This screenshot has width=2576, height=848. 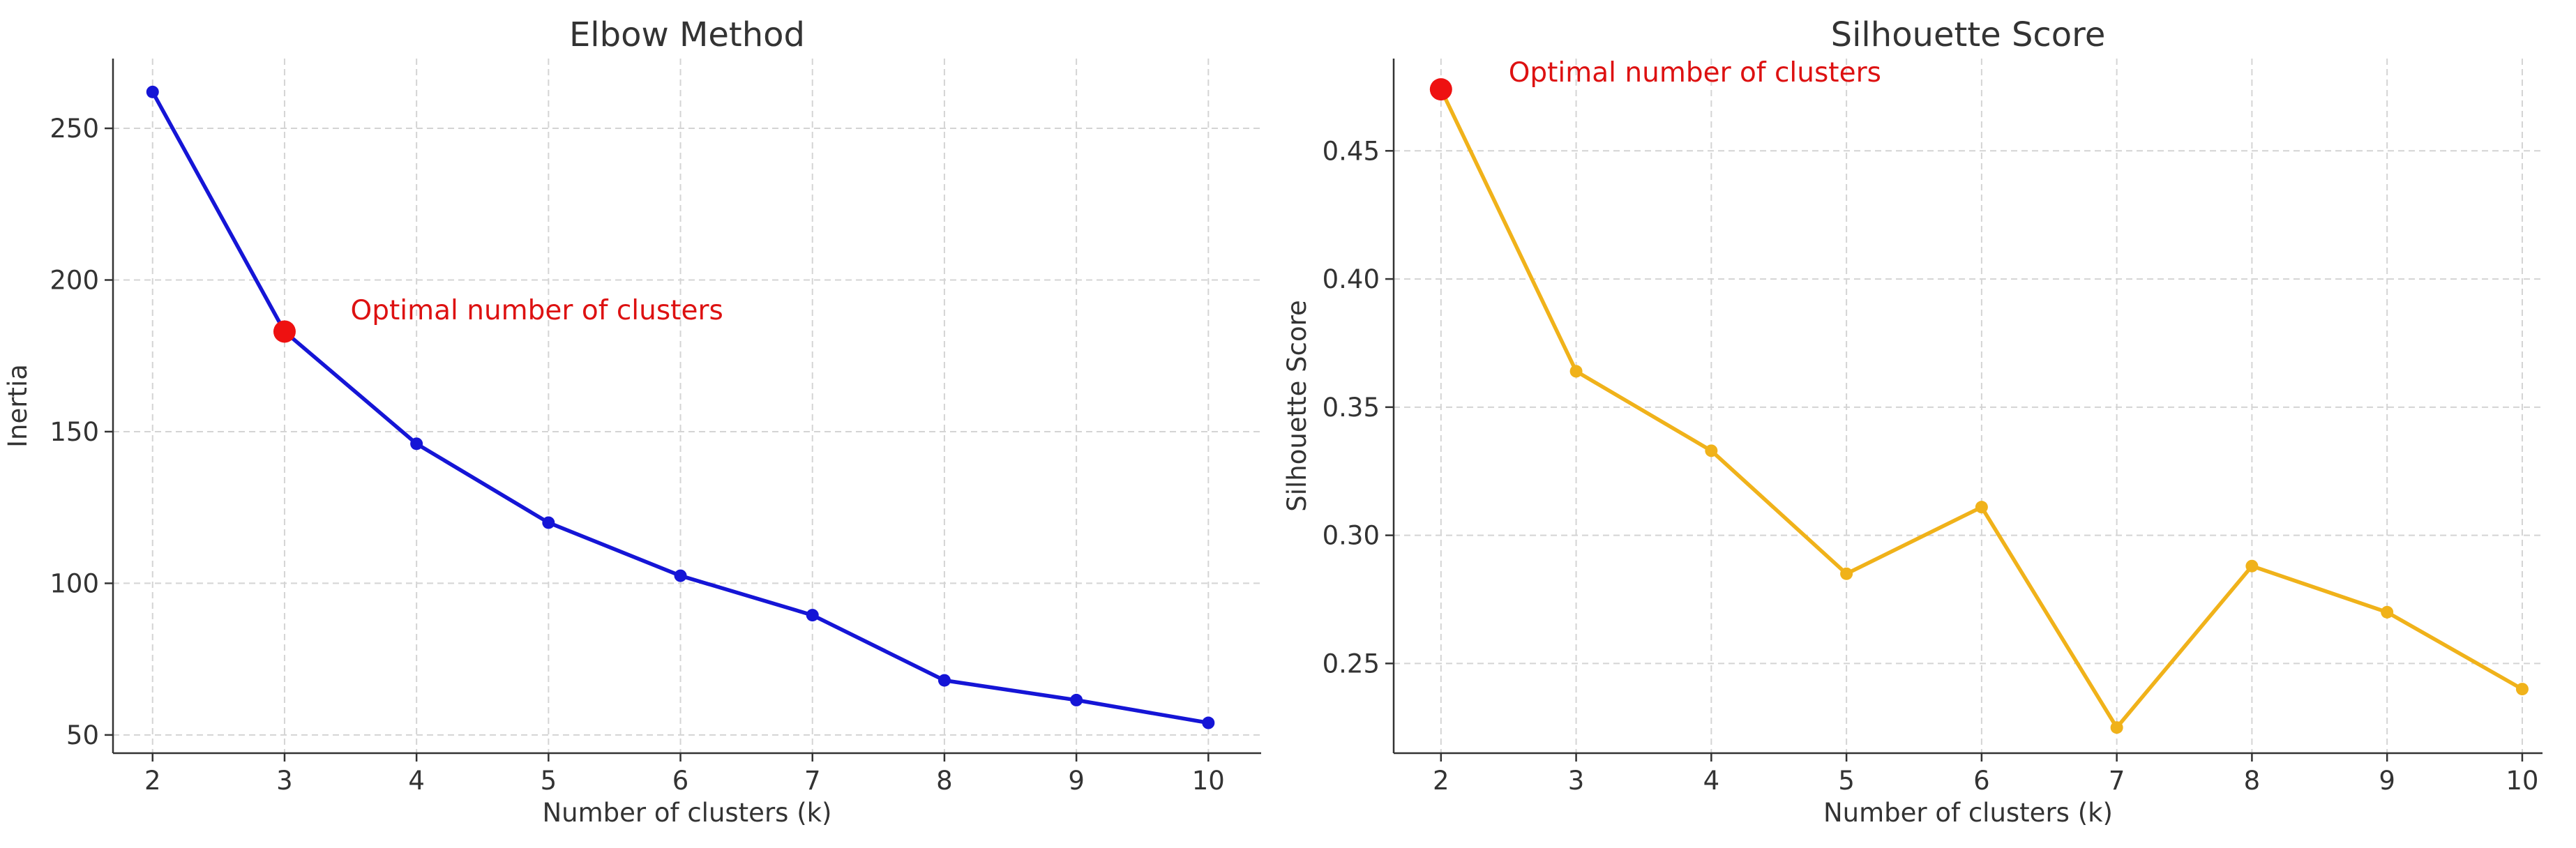 I want to click on y-tick-label: 250, so click(x=74, y=129).